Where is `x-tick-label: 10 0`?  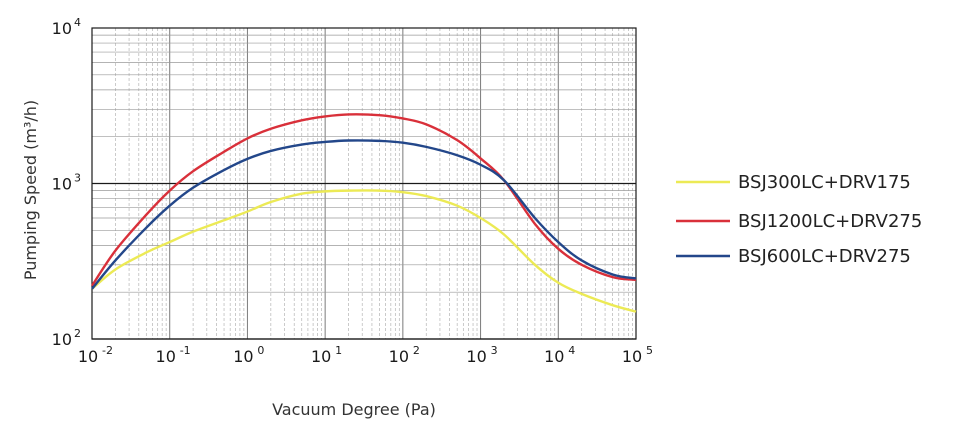
x-tick-label: 10 0 is located at coordinates (248, 355).